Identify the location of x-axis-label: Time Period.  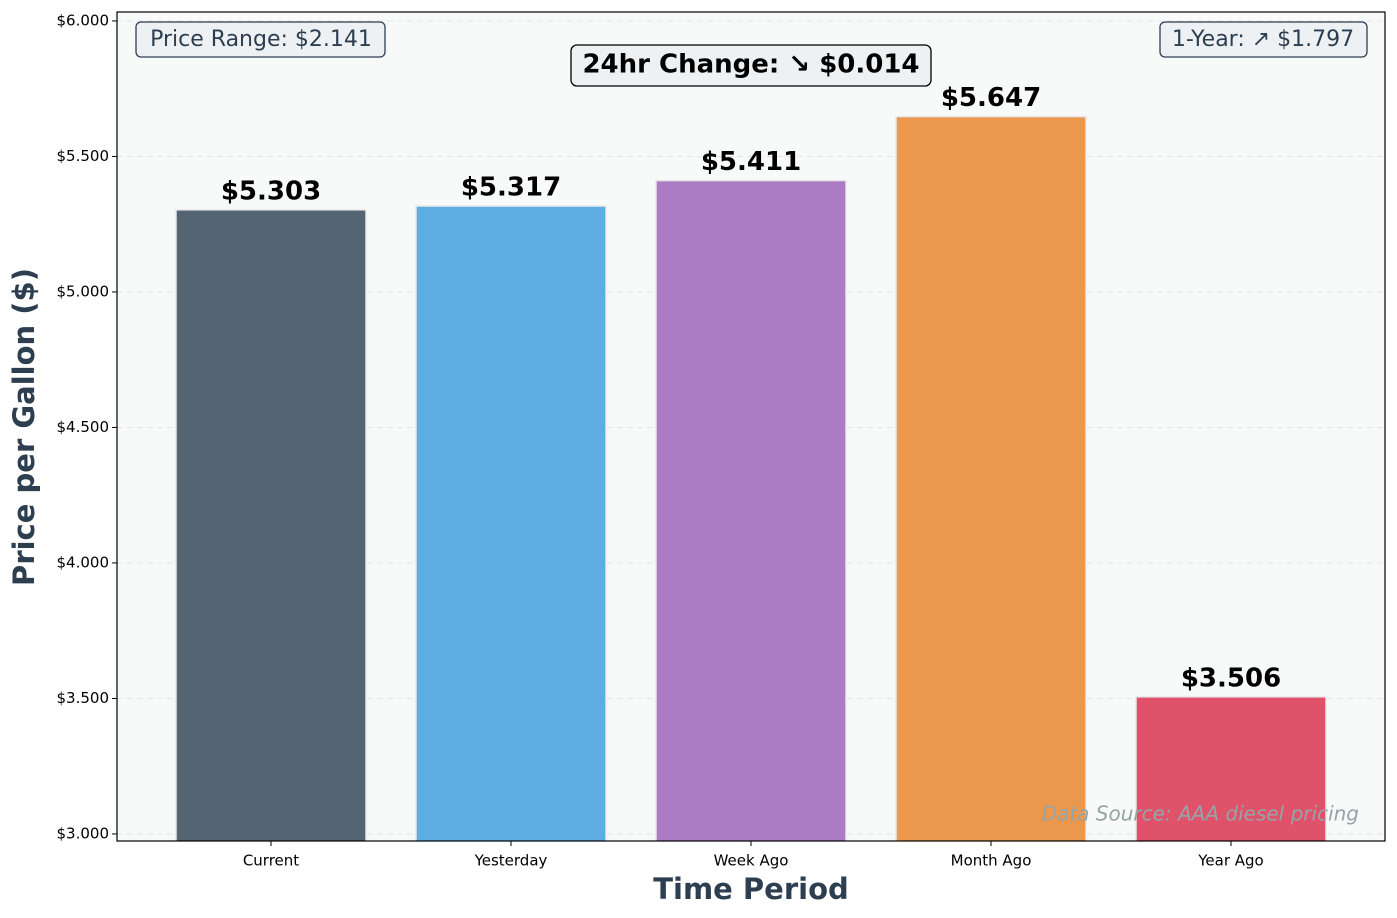
(751, 889).